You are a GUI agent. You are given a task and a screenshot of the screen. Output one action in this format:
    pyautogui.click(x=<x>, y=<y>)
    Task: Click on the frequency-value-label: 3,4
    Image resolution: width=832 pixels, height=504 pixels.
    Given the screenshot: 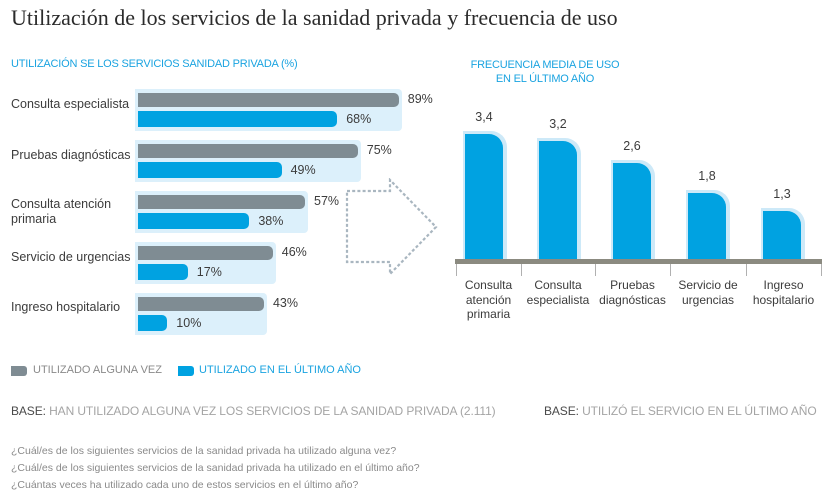 What is the action you would take?
    pyautogui.click(x=484, y=116)
    